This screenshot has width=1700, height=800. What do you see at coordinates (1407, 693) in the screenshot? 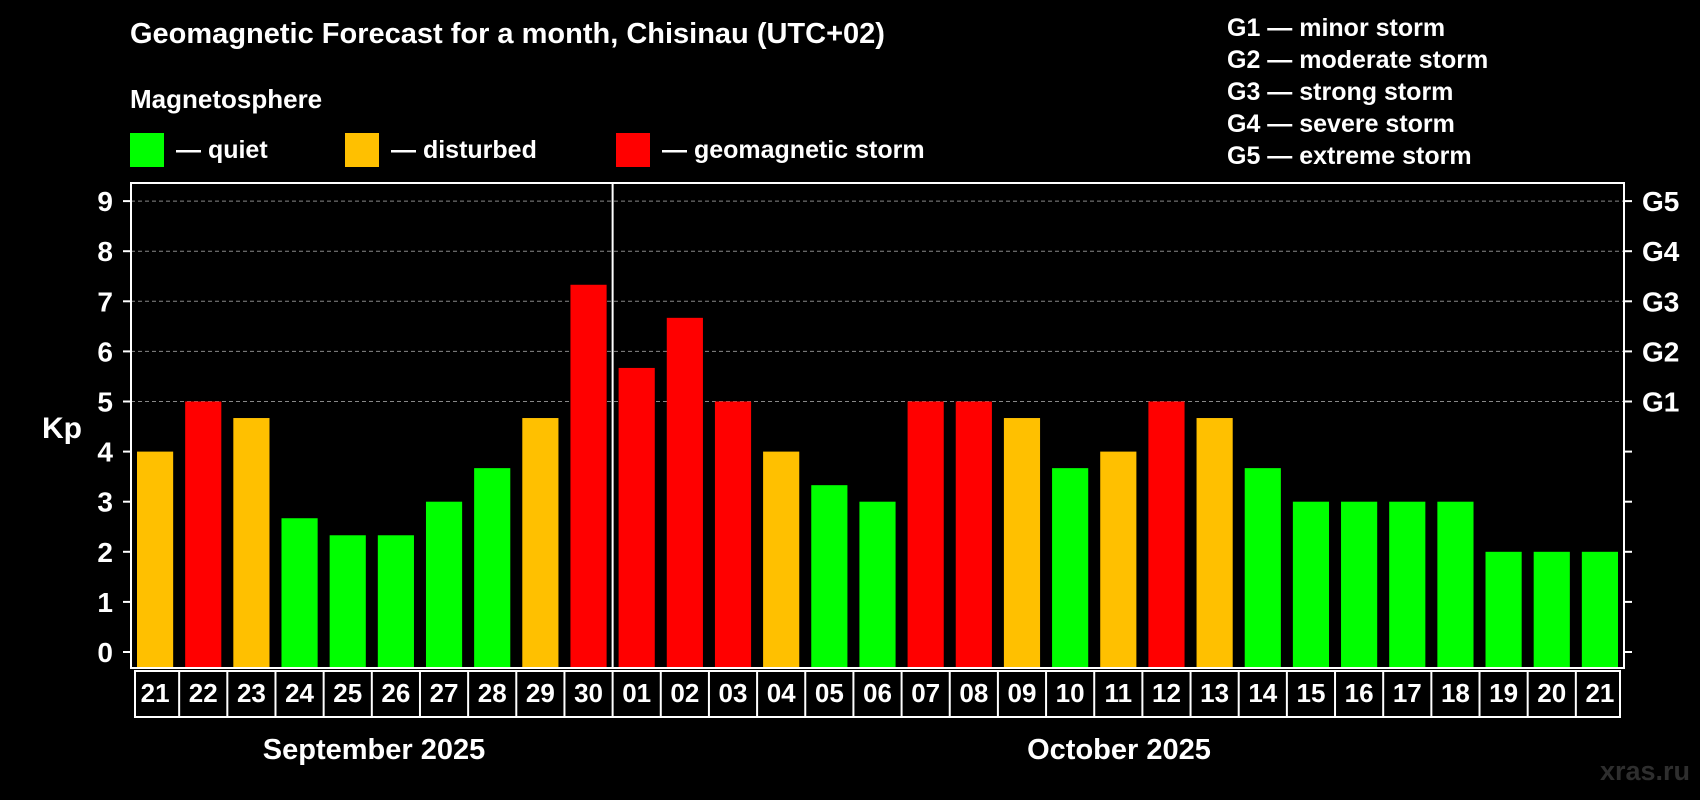
I see `date-label: 17` at bounding box center [1407, 693].